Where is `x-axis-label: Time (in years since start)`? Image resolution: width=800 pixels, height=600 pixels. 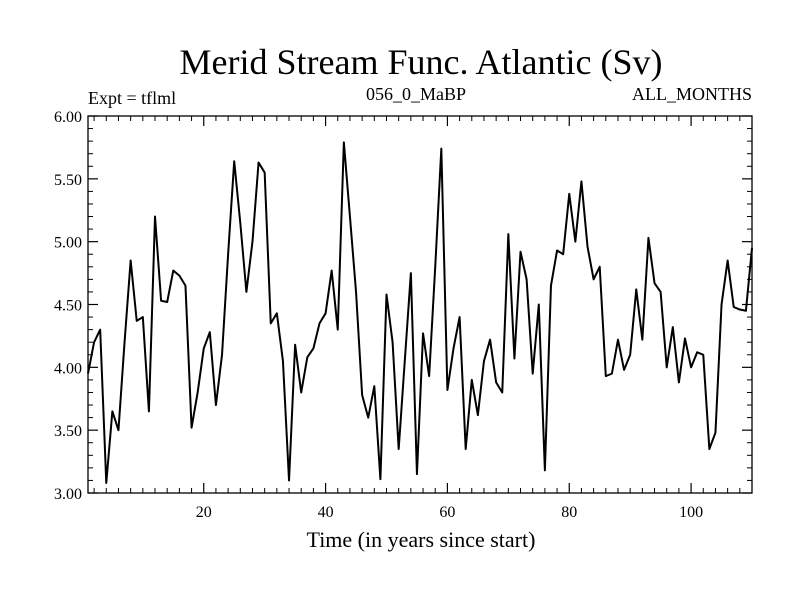 x-axis-label: Time (in years since start) is located at coordinates (421, 539).